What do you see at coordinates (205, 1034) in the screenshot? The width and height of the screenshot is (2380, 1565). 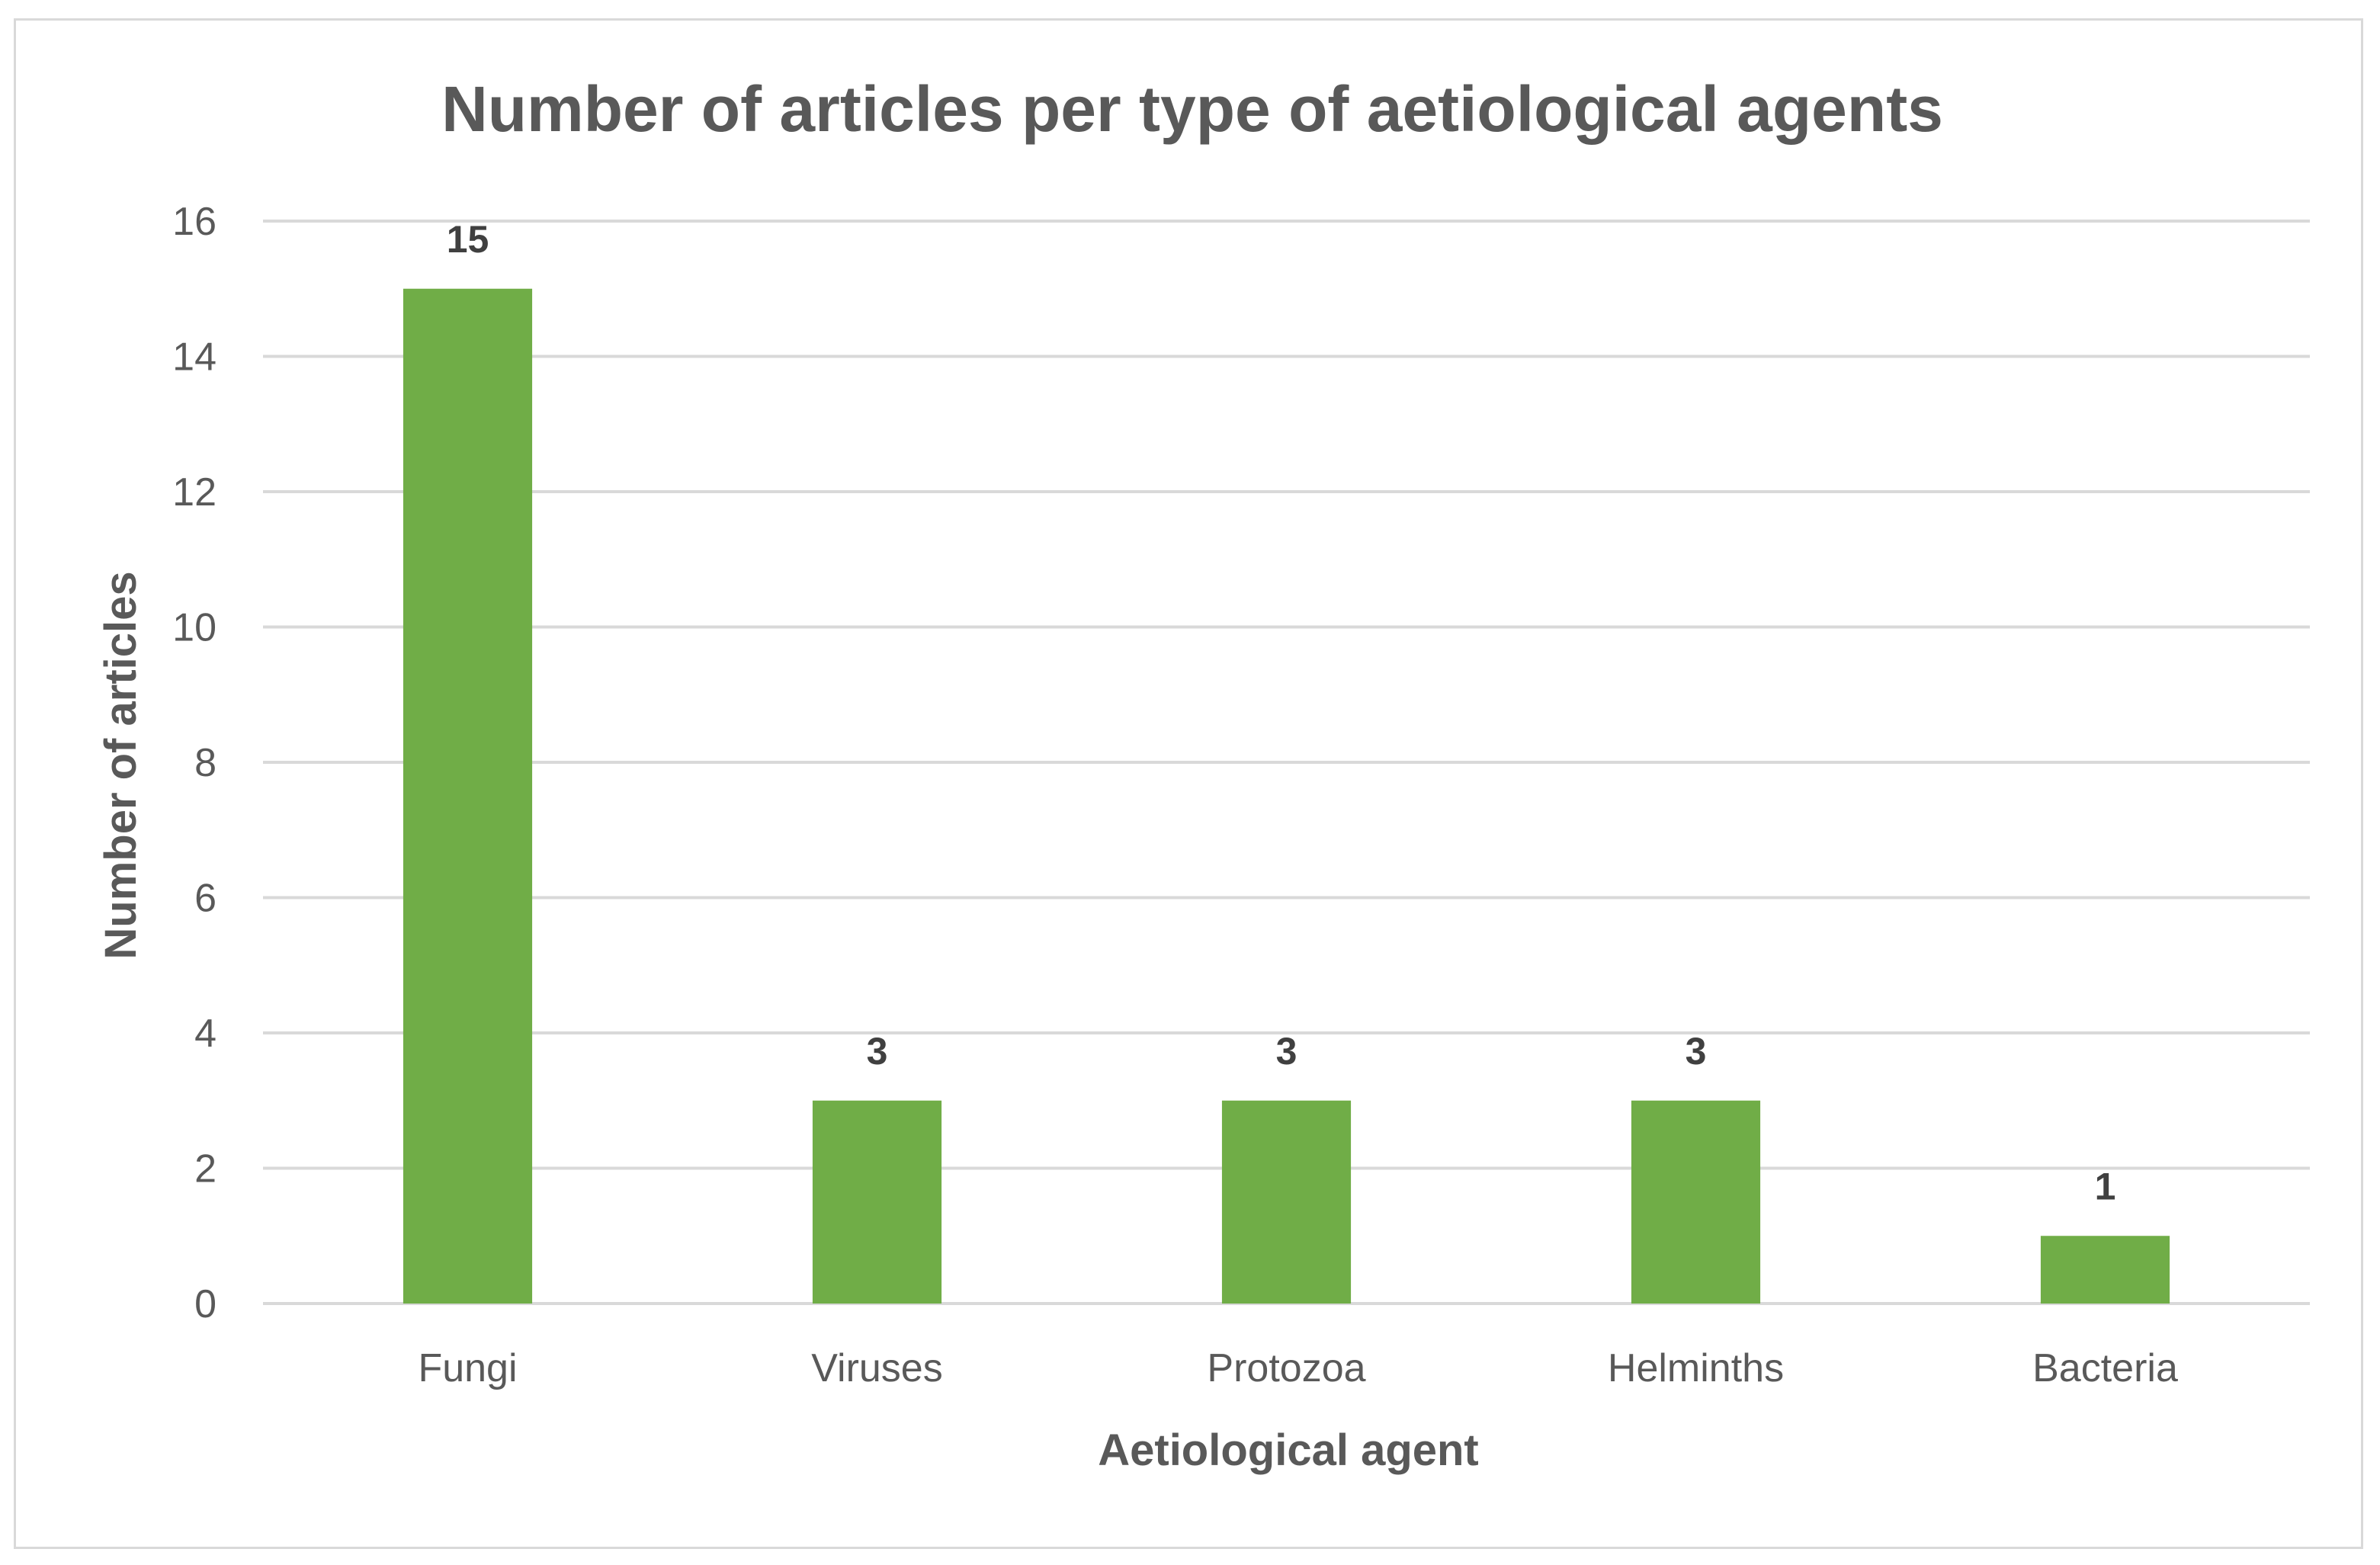 I see `y-tick-label: 4` at bounding box center [205, 1034].